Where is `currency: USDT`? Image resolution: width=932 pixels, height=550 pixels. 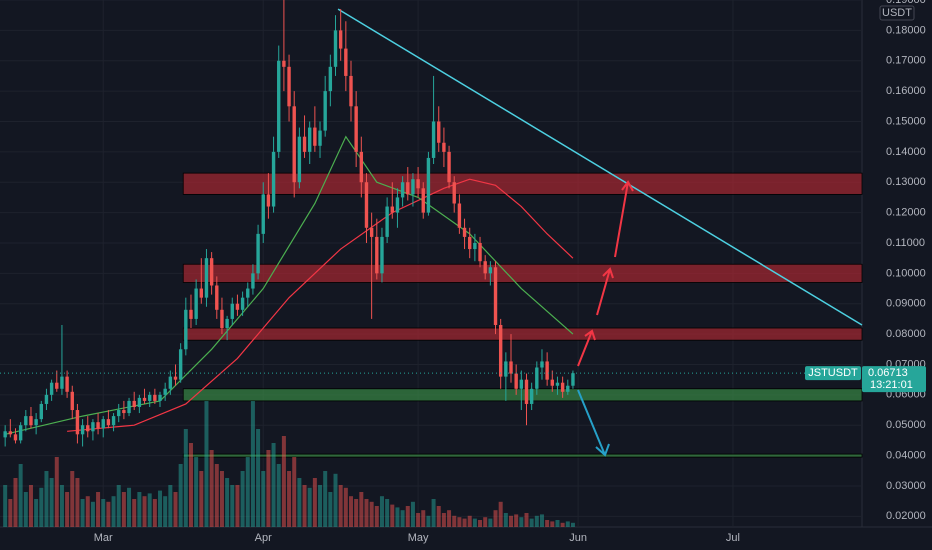
currency: USDT is located at coordinates (897, 13).